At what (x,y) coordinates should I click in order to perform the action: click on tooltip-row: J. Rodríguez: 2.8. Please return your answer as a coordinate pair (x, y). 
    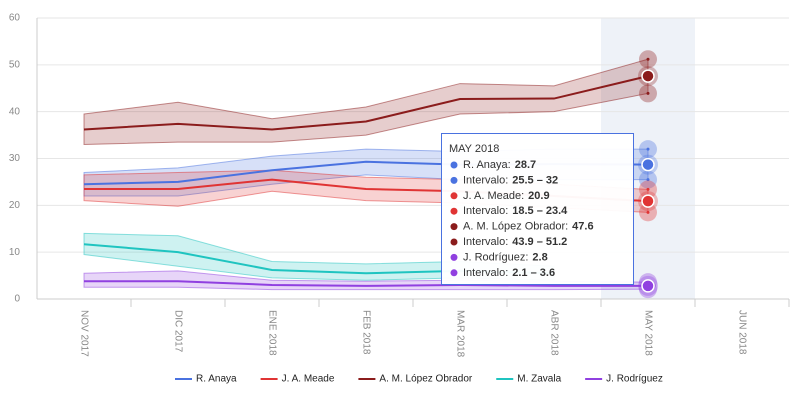
    Looking at the image, I should click on (505, 257).